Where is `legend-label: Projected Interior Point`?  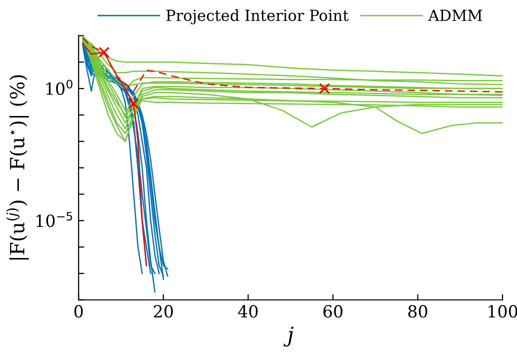
legend-label: Projected Interior Point is located at coordinates (257, 16).